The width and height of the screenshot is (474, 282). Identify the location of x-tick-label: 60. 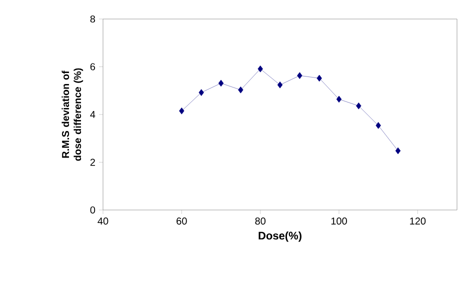
(181, 221).